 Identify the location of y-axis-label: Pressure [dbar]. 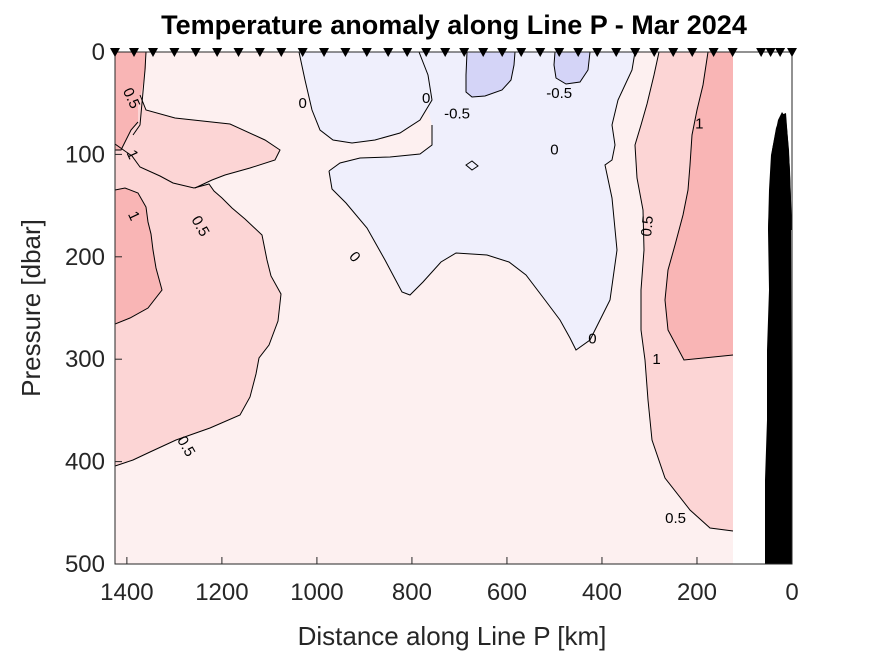
(31, 308).